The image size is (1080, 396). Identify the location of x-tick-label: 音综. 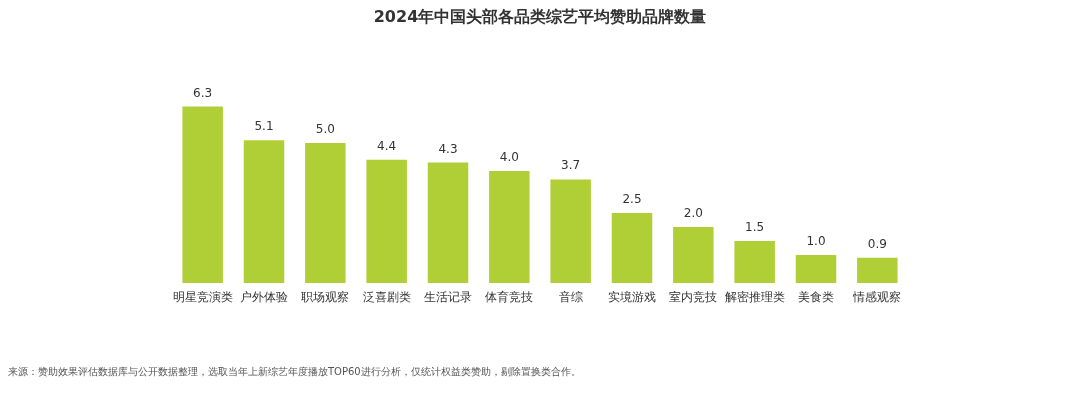
(570, 296).